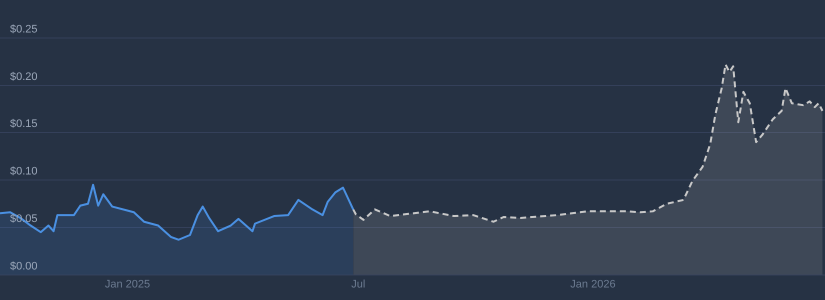 The image size is (825, 300). Describe the element at coordinates (127, 284) in the screenshot. I see `x-tick-label: Jan 2025` at that location.